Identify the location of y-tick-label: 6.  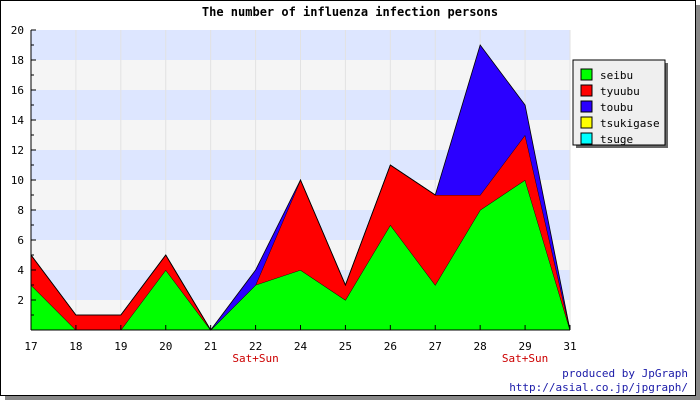
(20, 240).